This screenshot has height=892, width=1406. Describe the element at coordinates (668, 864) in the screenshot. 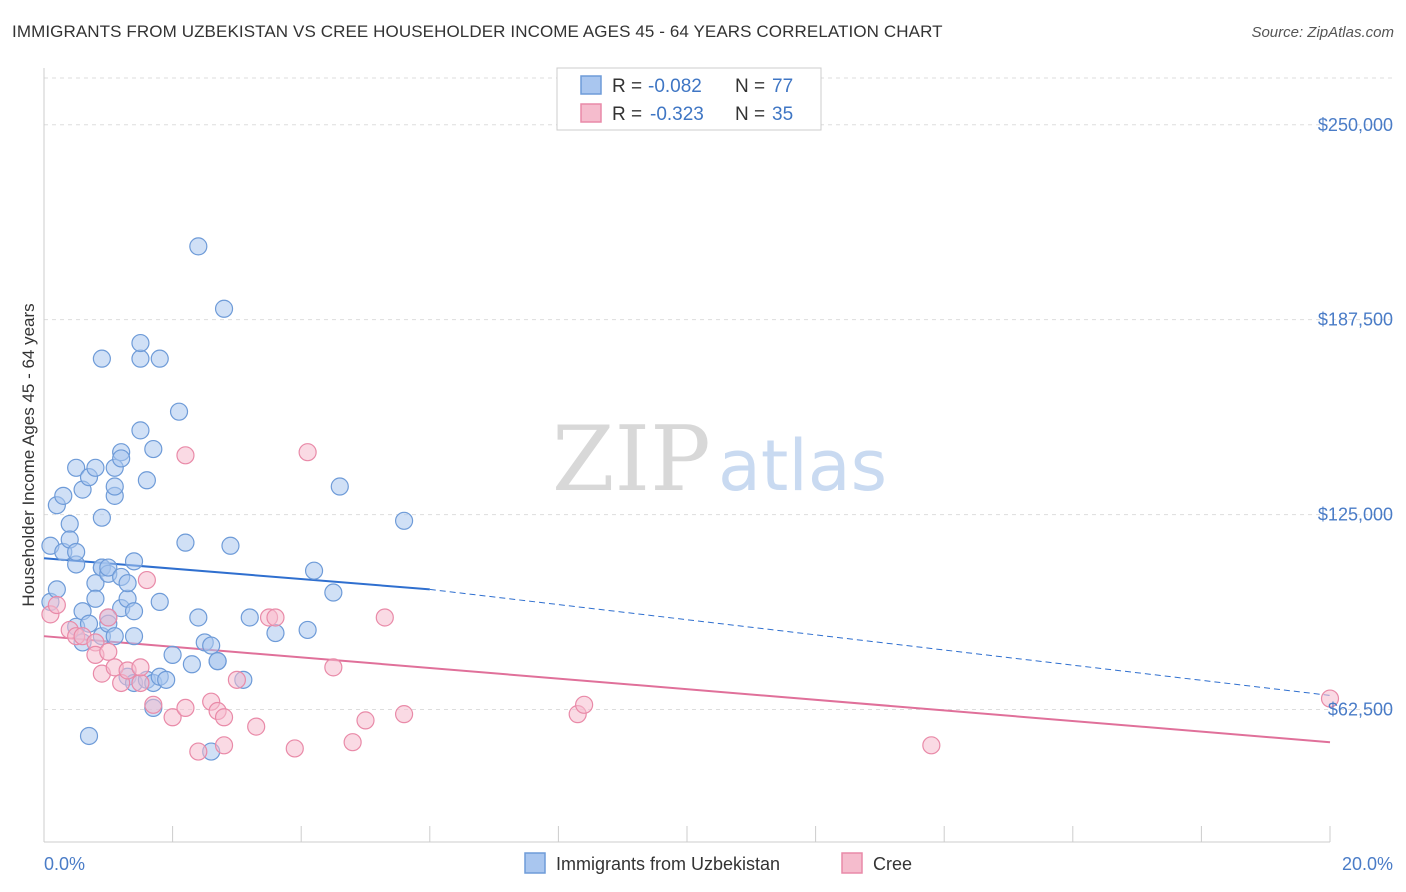

I see `bottom-legend-label-uzbekistan: Immigrants from Uzbekistan` at that location.